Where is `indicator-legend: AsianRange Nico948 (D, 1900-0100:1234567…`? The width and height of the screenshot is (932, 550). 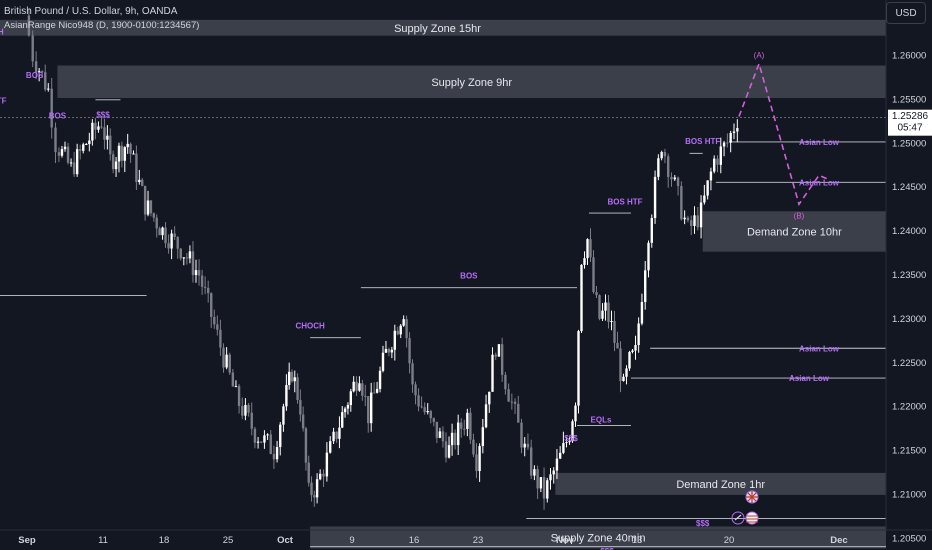
indicator-legend: AsianRange Nico948 (D, 1900-0100:1234567… is located at coordinates (102, 25).